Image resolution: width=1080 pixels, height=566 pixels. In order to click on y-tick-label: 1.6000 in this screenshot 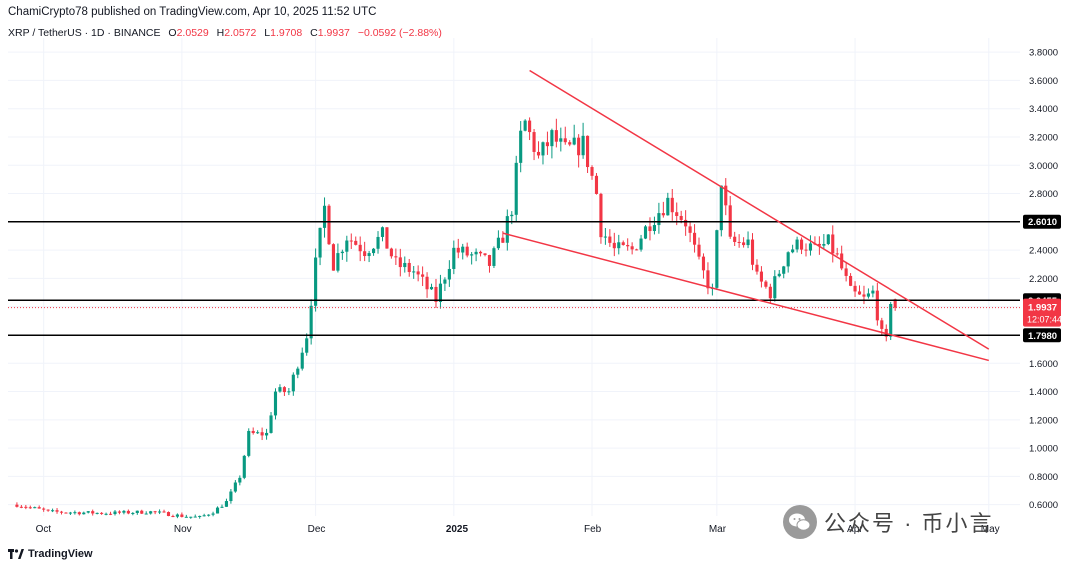, I will do `click(1043, 364)`.